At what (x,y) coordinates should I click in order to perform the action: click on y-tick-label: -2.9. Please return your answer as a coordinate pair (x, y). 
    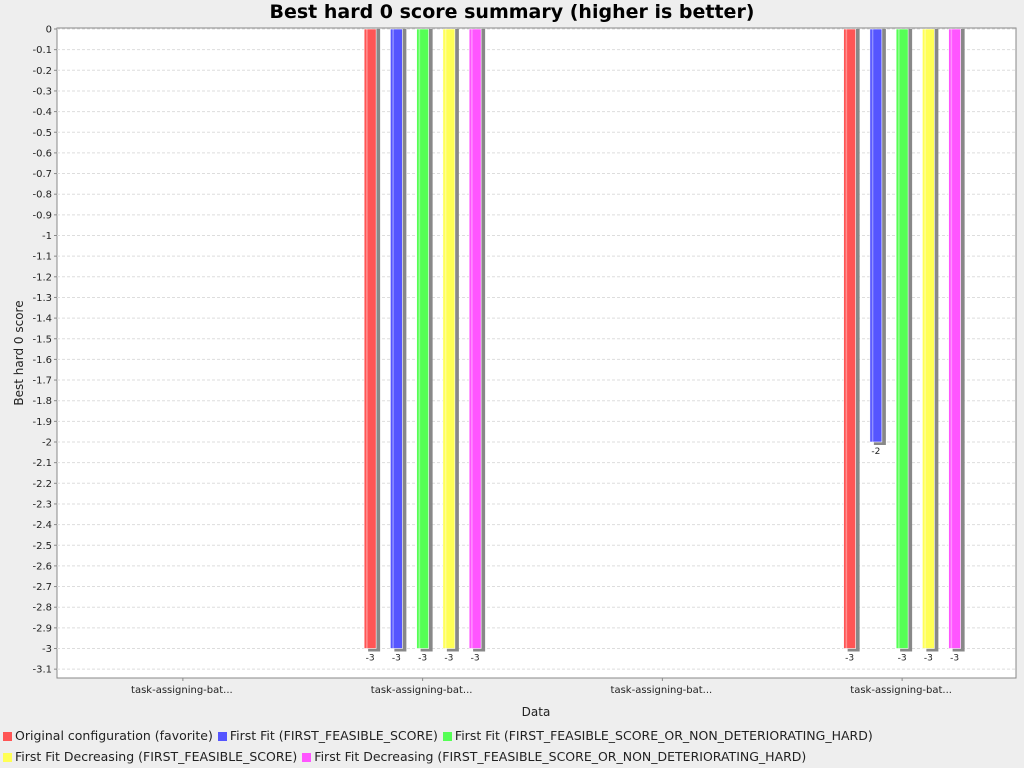
    Looking at the image, I should click on (42, 628).